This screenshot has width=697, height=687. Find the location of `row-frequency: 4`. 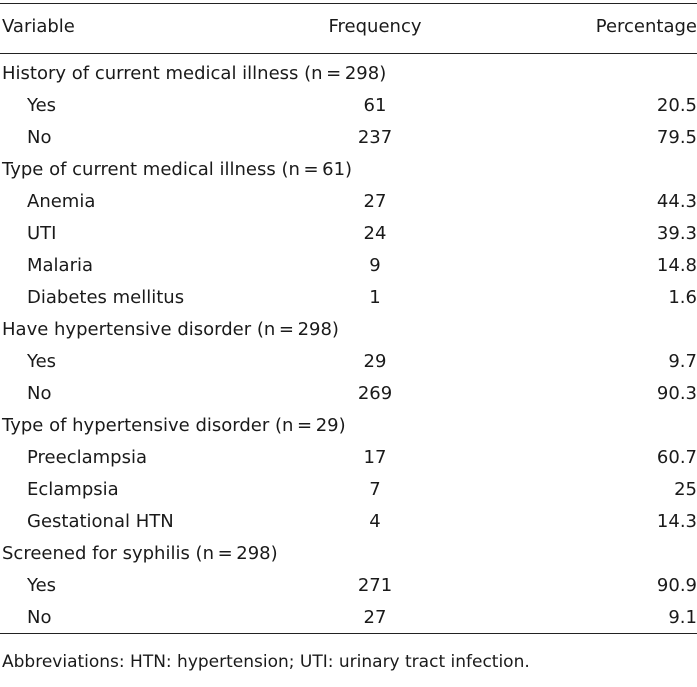

row-frequency: 4 is located at coordinates (375, 521).